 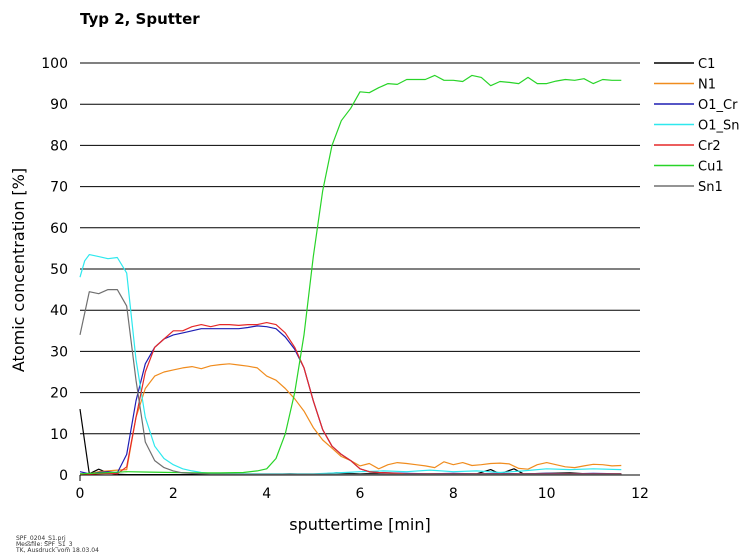 I want to click on x-tick-labels: 0 2 4 6 8 10 12, so click(x=362, y=494).